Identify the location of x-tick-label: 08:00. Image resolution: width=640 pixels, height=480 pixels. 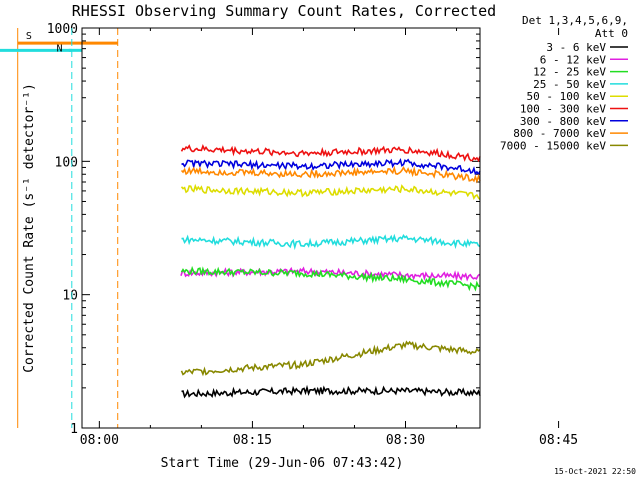
(99, 440).